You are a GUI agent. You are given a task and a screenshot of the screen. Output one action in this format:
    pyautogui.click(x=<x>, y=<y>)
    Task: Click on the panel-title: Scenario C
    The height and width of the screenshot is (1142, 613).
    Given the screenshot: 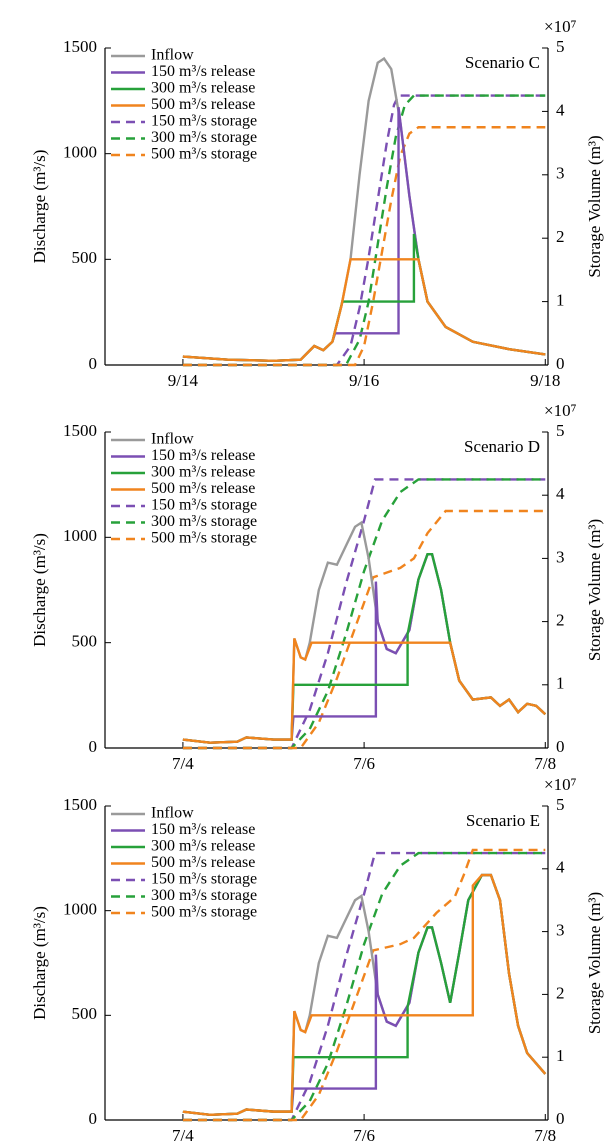 What is the action you would take?
    pyautogui.click(x=502, y=62)
    